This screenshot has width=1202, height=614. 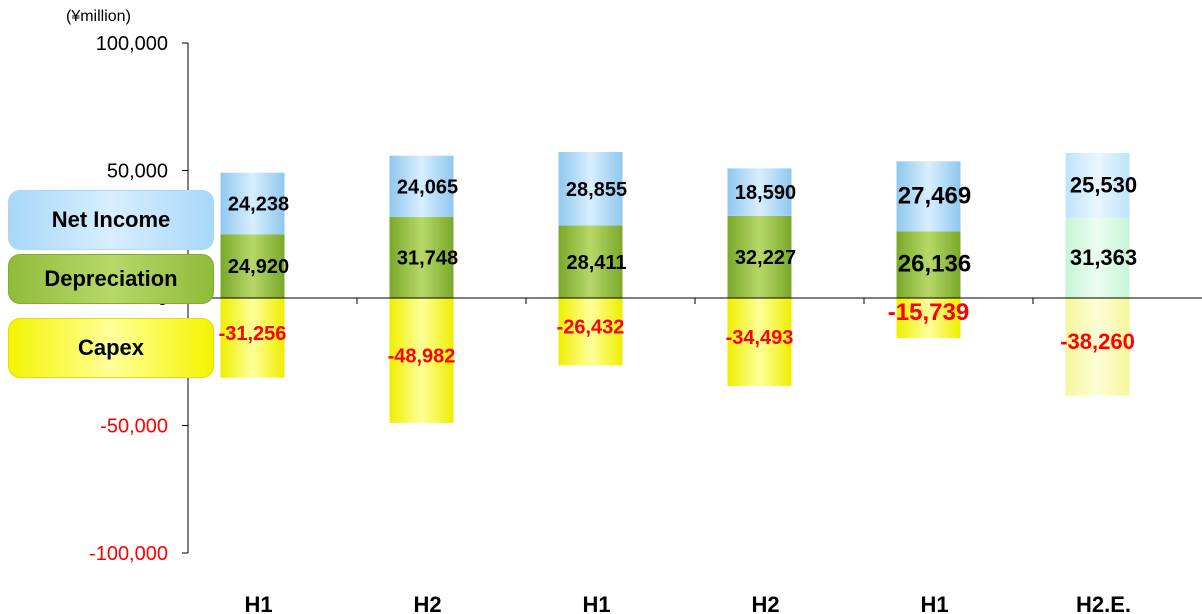 I want to click on legend-depreciation: Depreciation, so click(x=111, y=279).